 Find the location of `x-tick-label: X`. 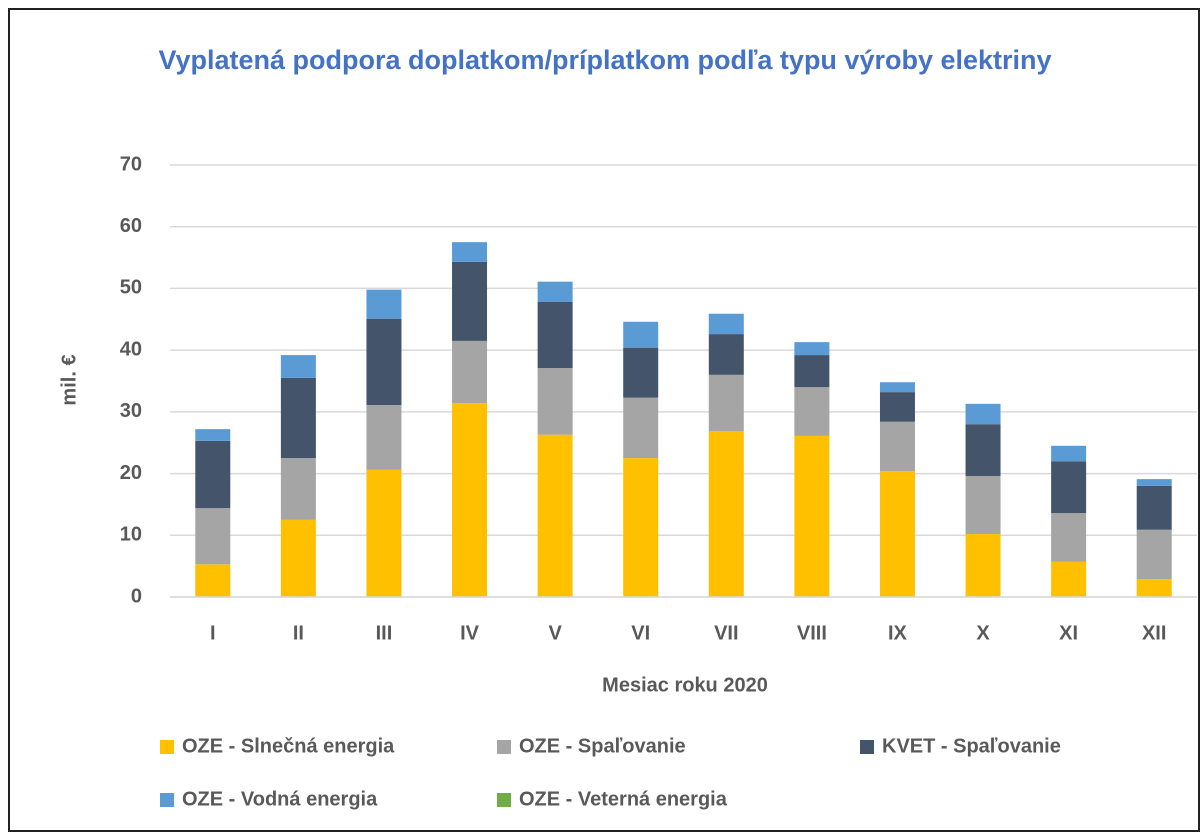

x-tick-label: X is located at coordinates (983, 633).